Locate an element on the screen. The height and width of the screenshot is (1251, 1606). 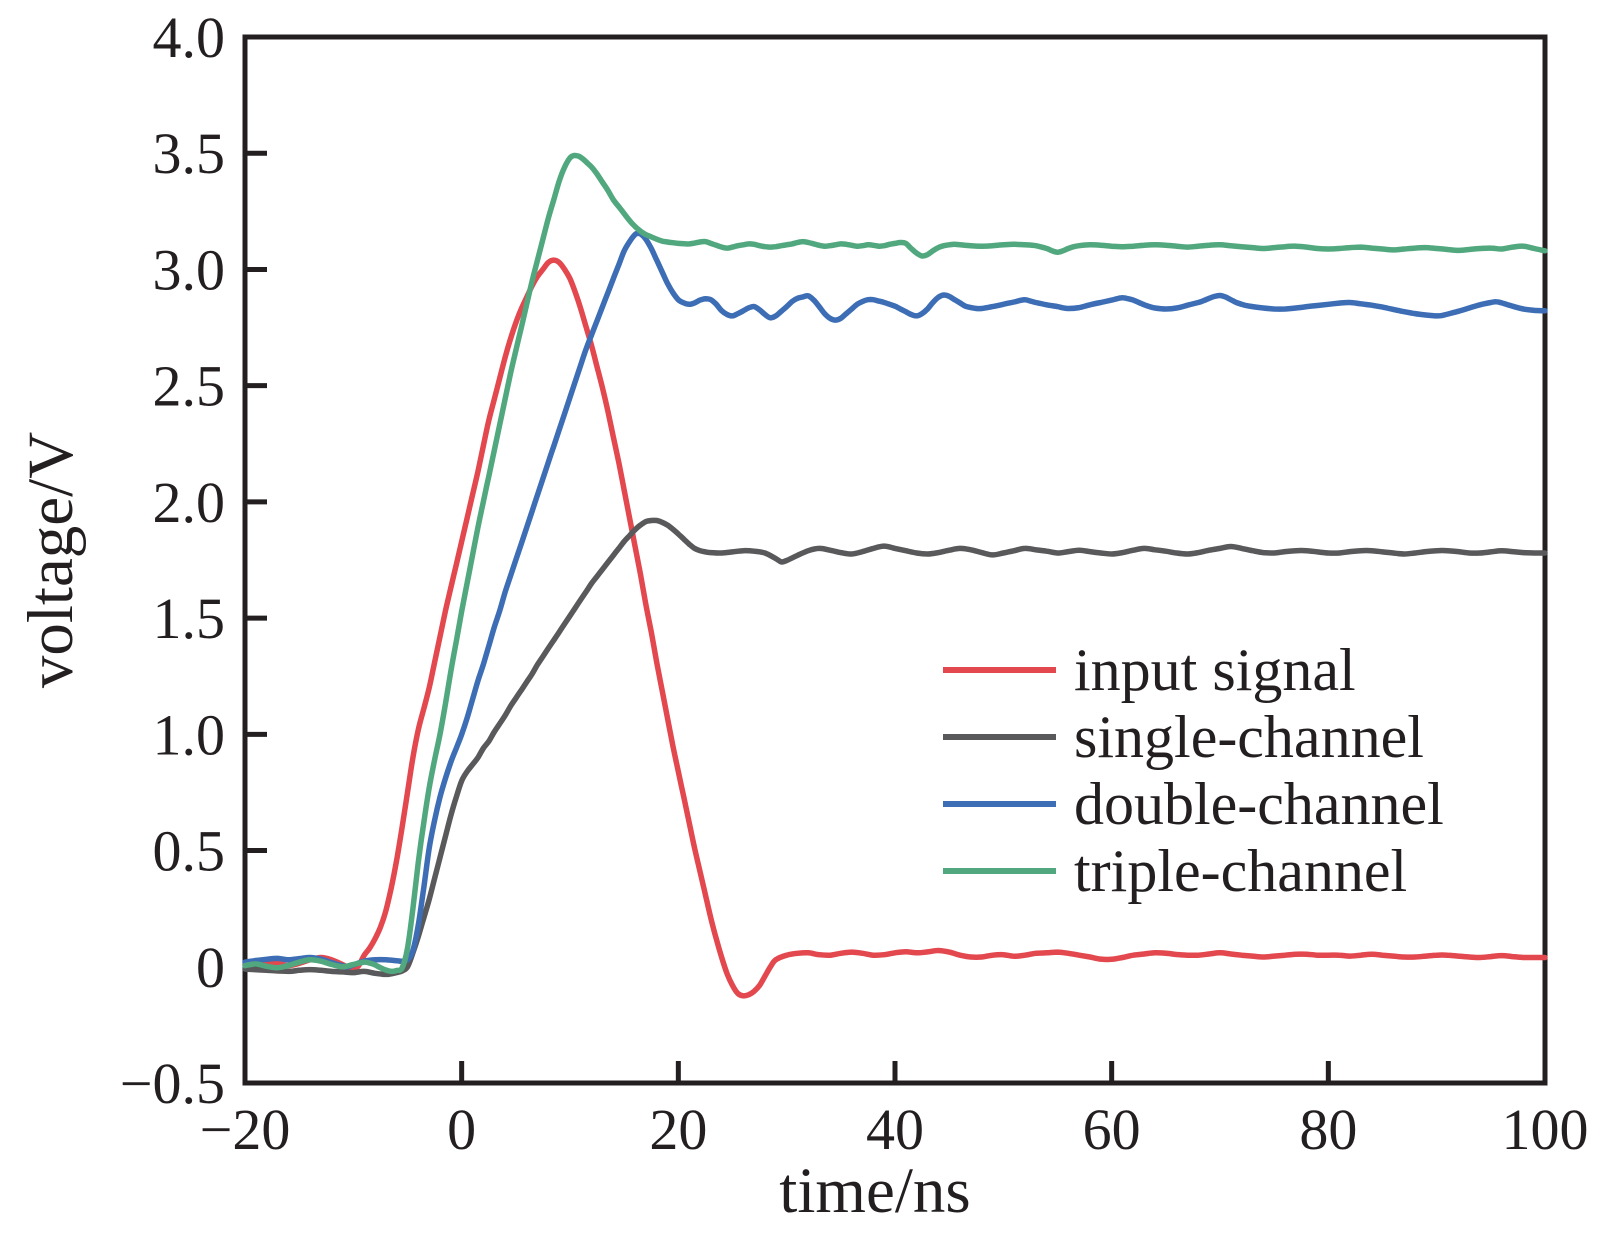
x-tick-label: 0 is located at coordinates (461, 1129).